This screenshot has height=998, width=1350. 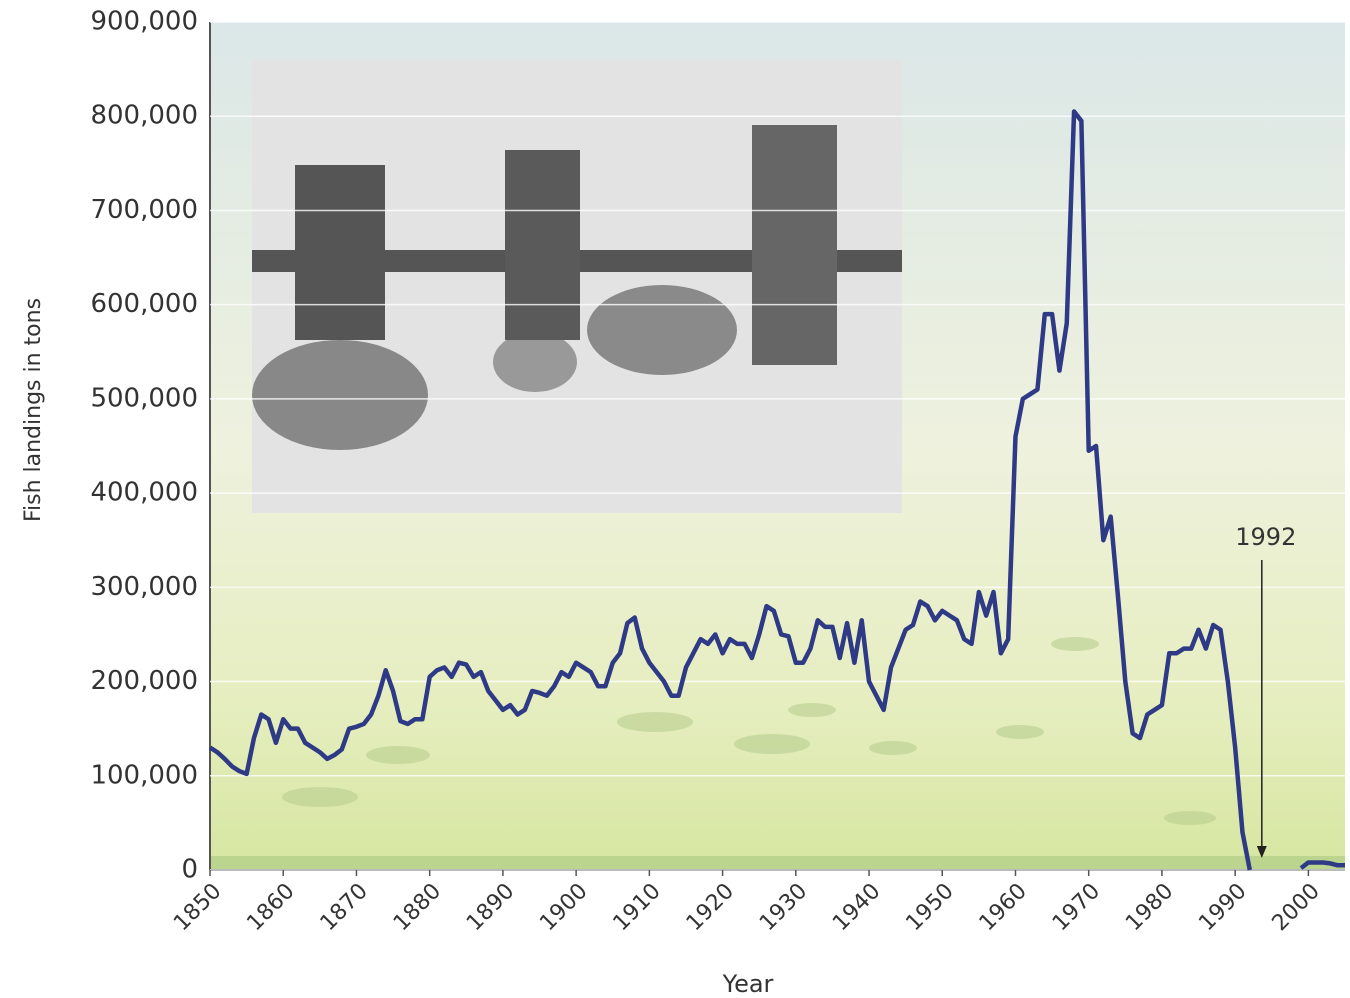 I want to click on x-tick-label: 1940, so click(x=856, y=907).